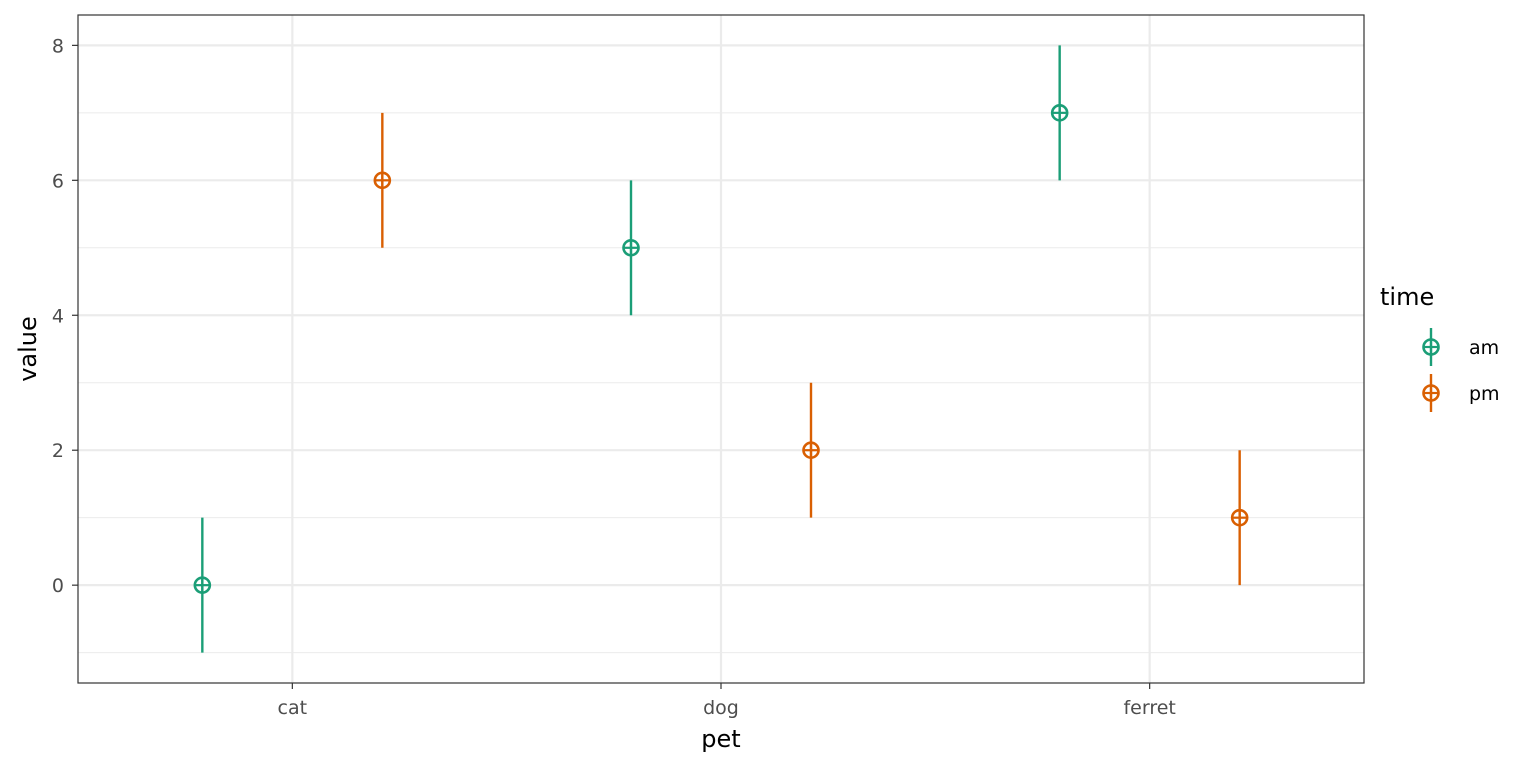  What do you see at coordinates (28, 349) in the screenshot?
I see `y-axis-title: value` at bounding box center [28, 349].